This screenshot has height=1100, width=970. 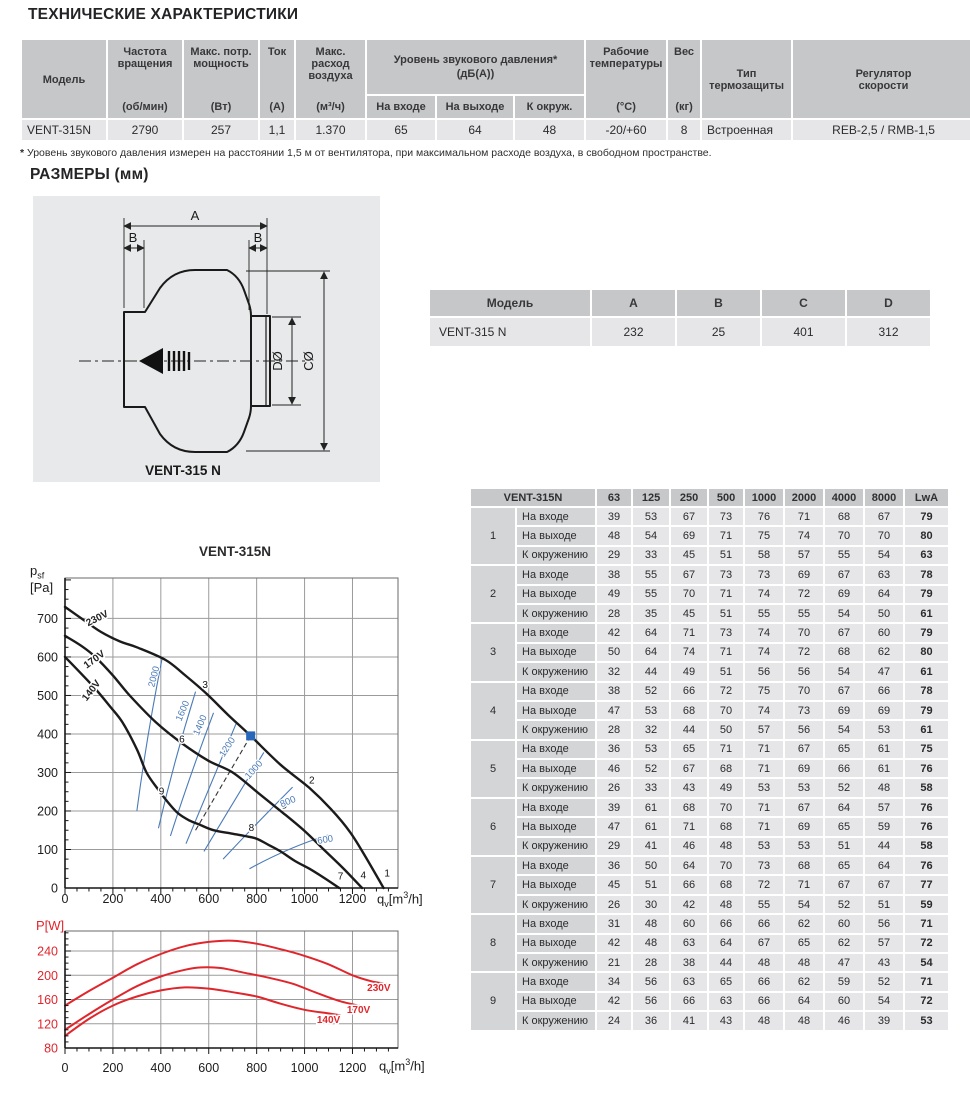 What do you see at coordinates (400, 899) in the screenshot?
I see `flow-axis-label: qv[m3/h]` at bounding box center [400, 899].